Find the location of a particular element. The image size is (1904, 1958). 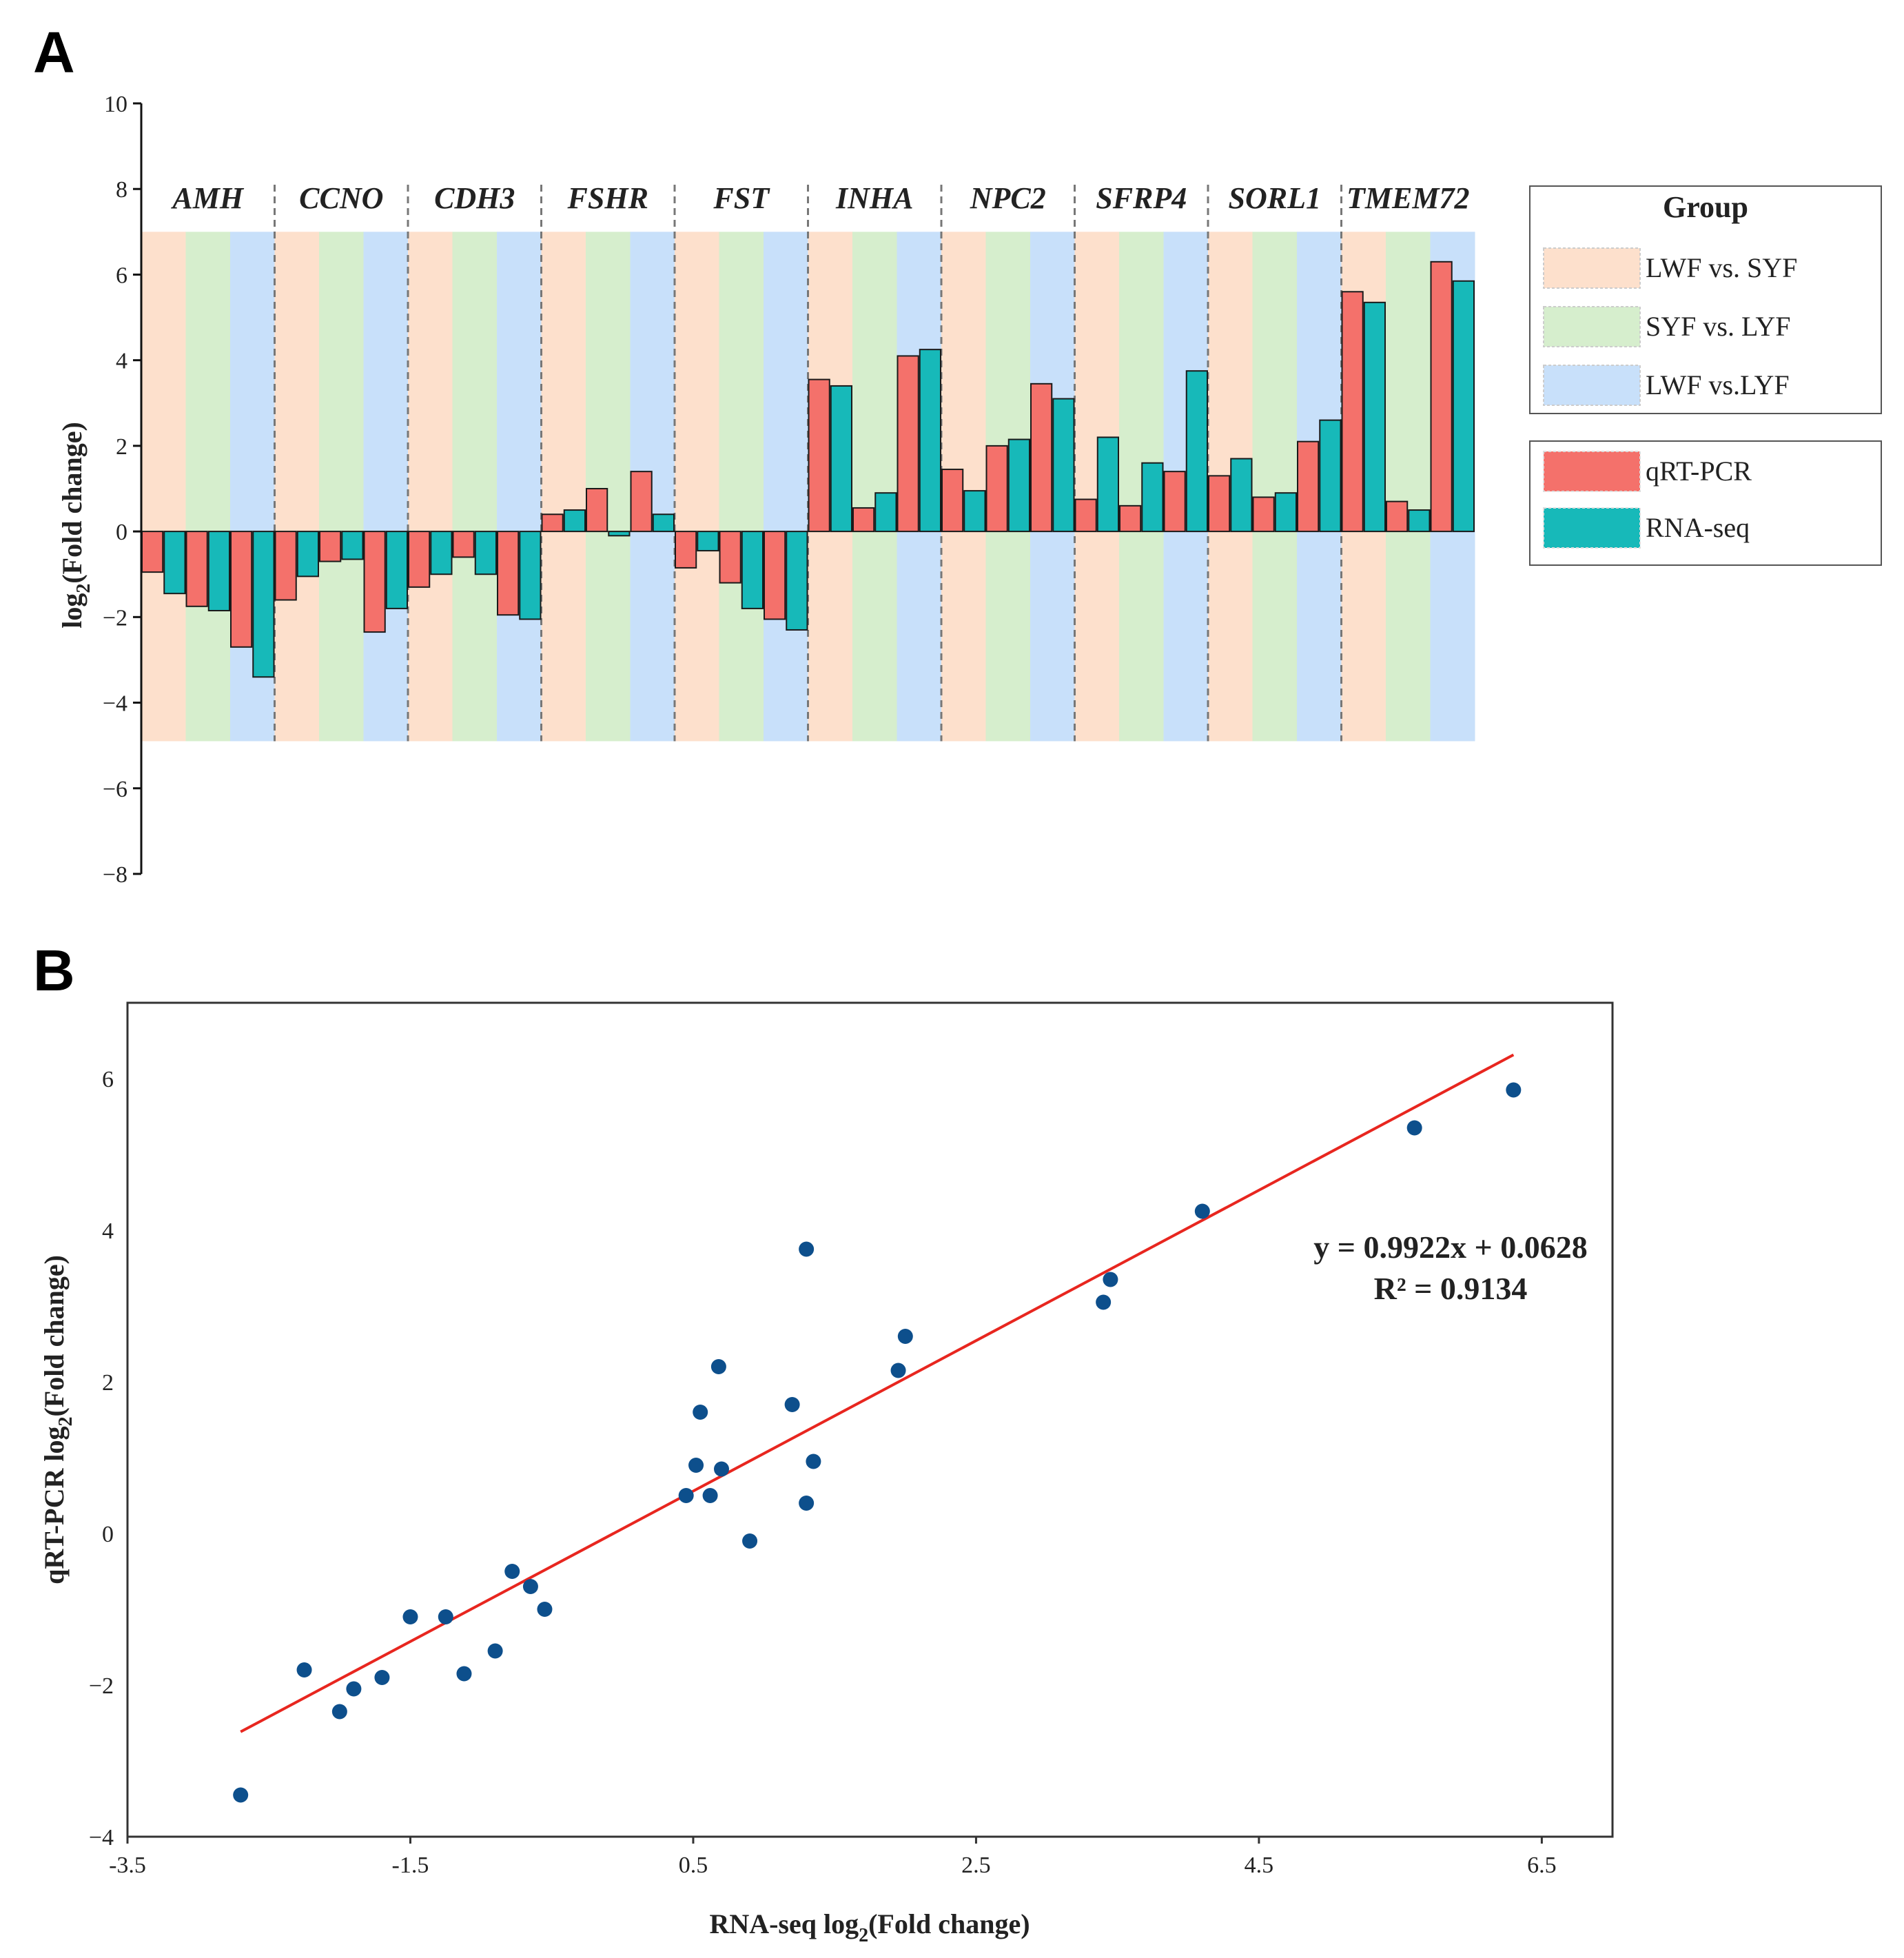

bar-tmem72-lwf-vs-syf-rna-seq is located at coordinates (1374, 417).